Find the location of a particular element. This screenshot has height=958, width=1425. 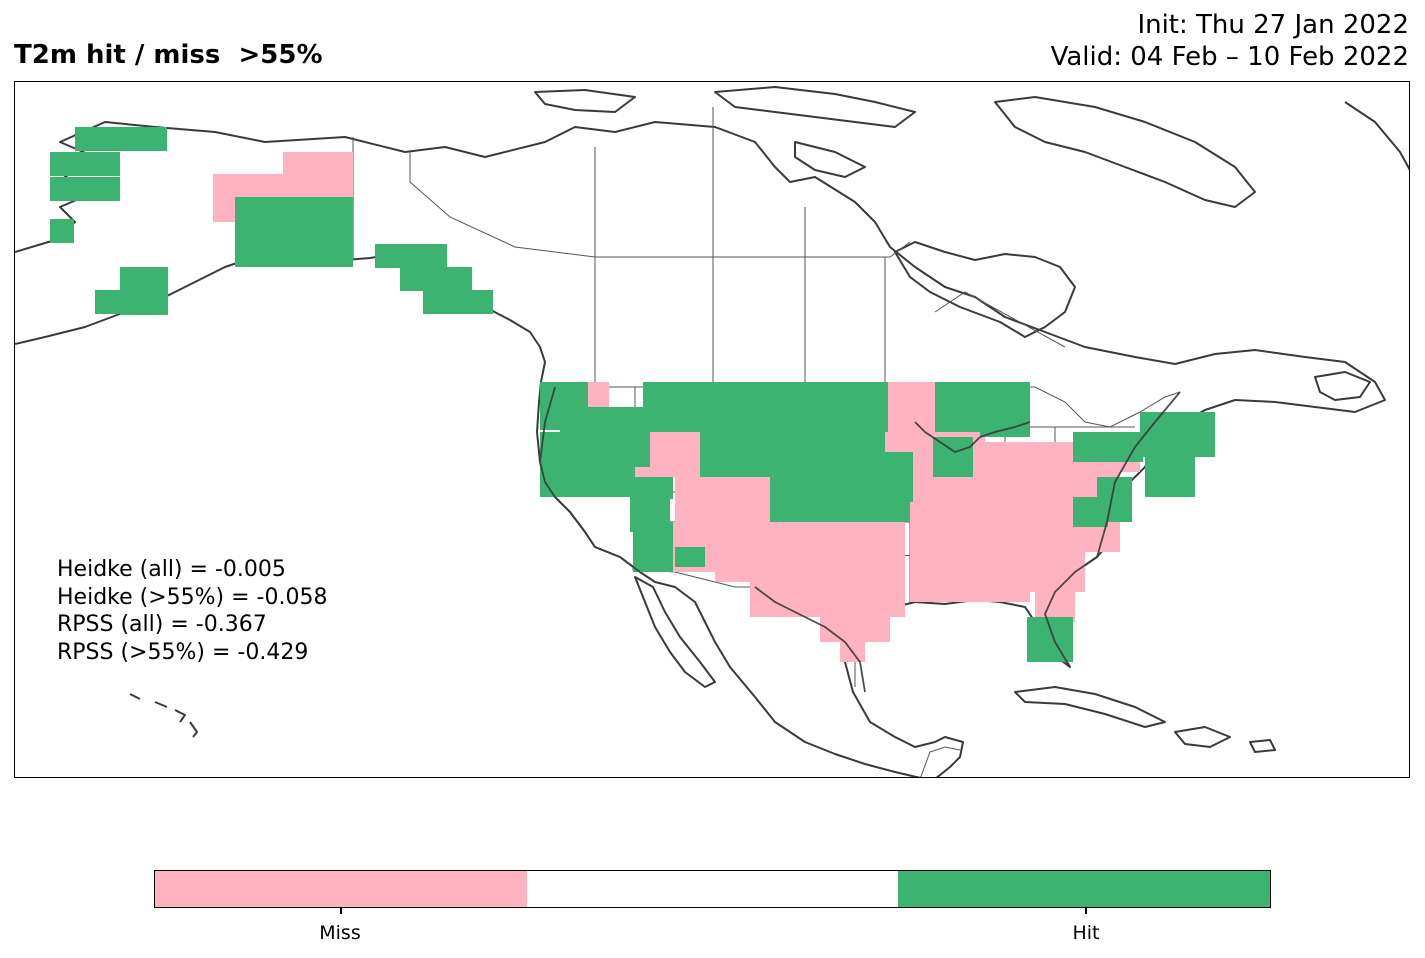

coastline-puerto-rico is located at coordinates (1262, 746).